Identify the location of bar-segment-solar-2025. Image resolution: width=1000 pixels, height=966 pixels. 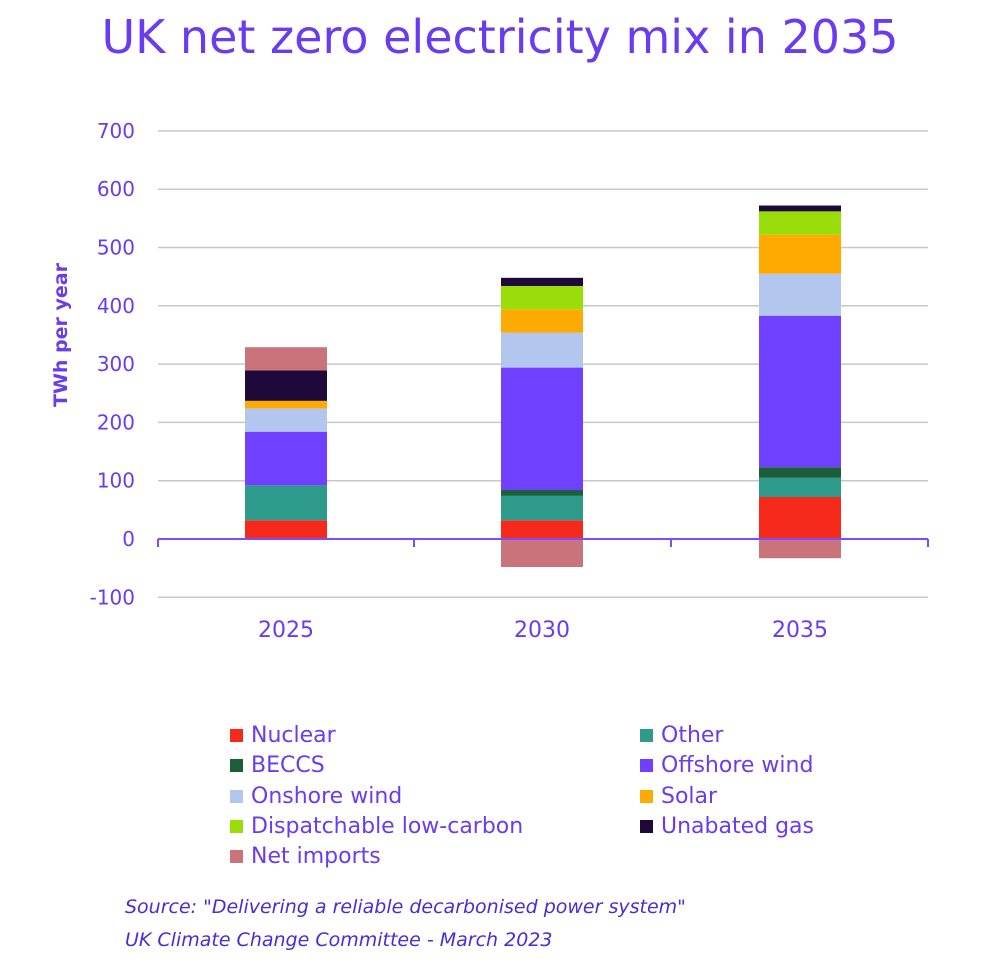
(286, 404).